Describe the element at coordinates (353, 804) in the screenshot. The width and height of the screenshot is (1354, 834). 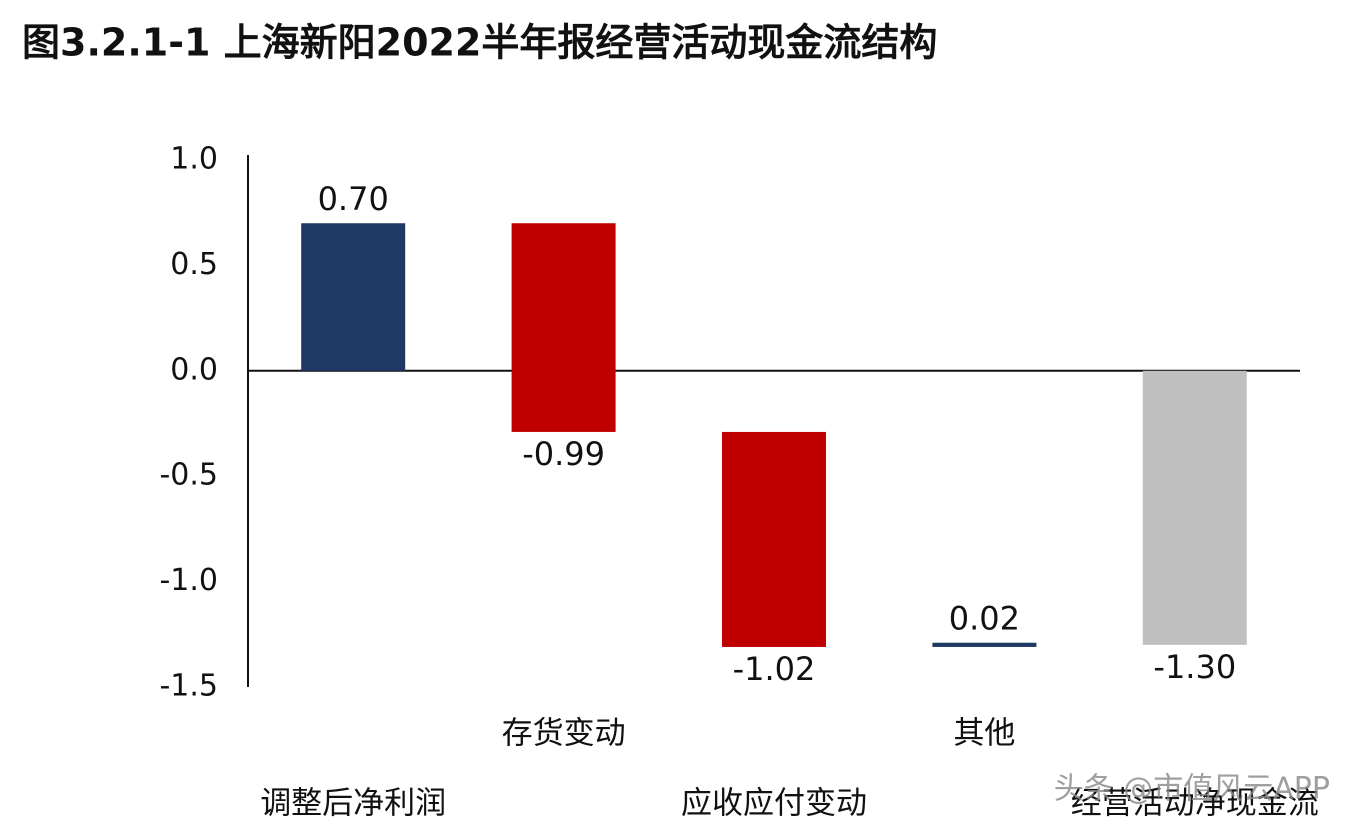
I see `x-tick-label: 调整后净利润` at that location.